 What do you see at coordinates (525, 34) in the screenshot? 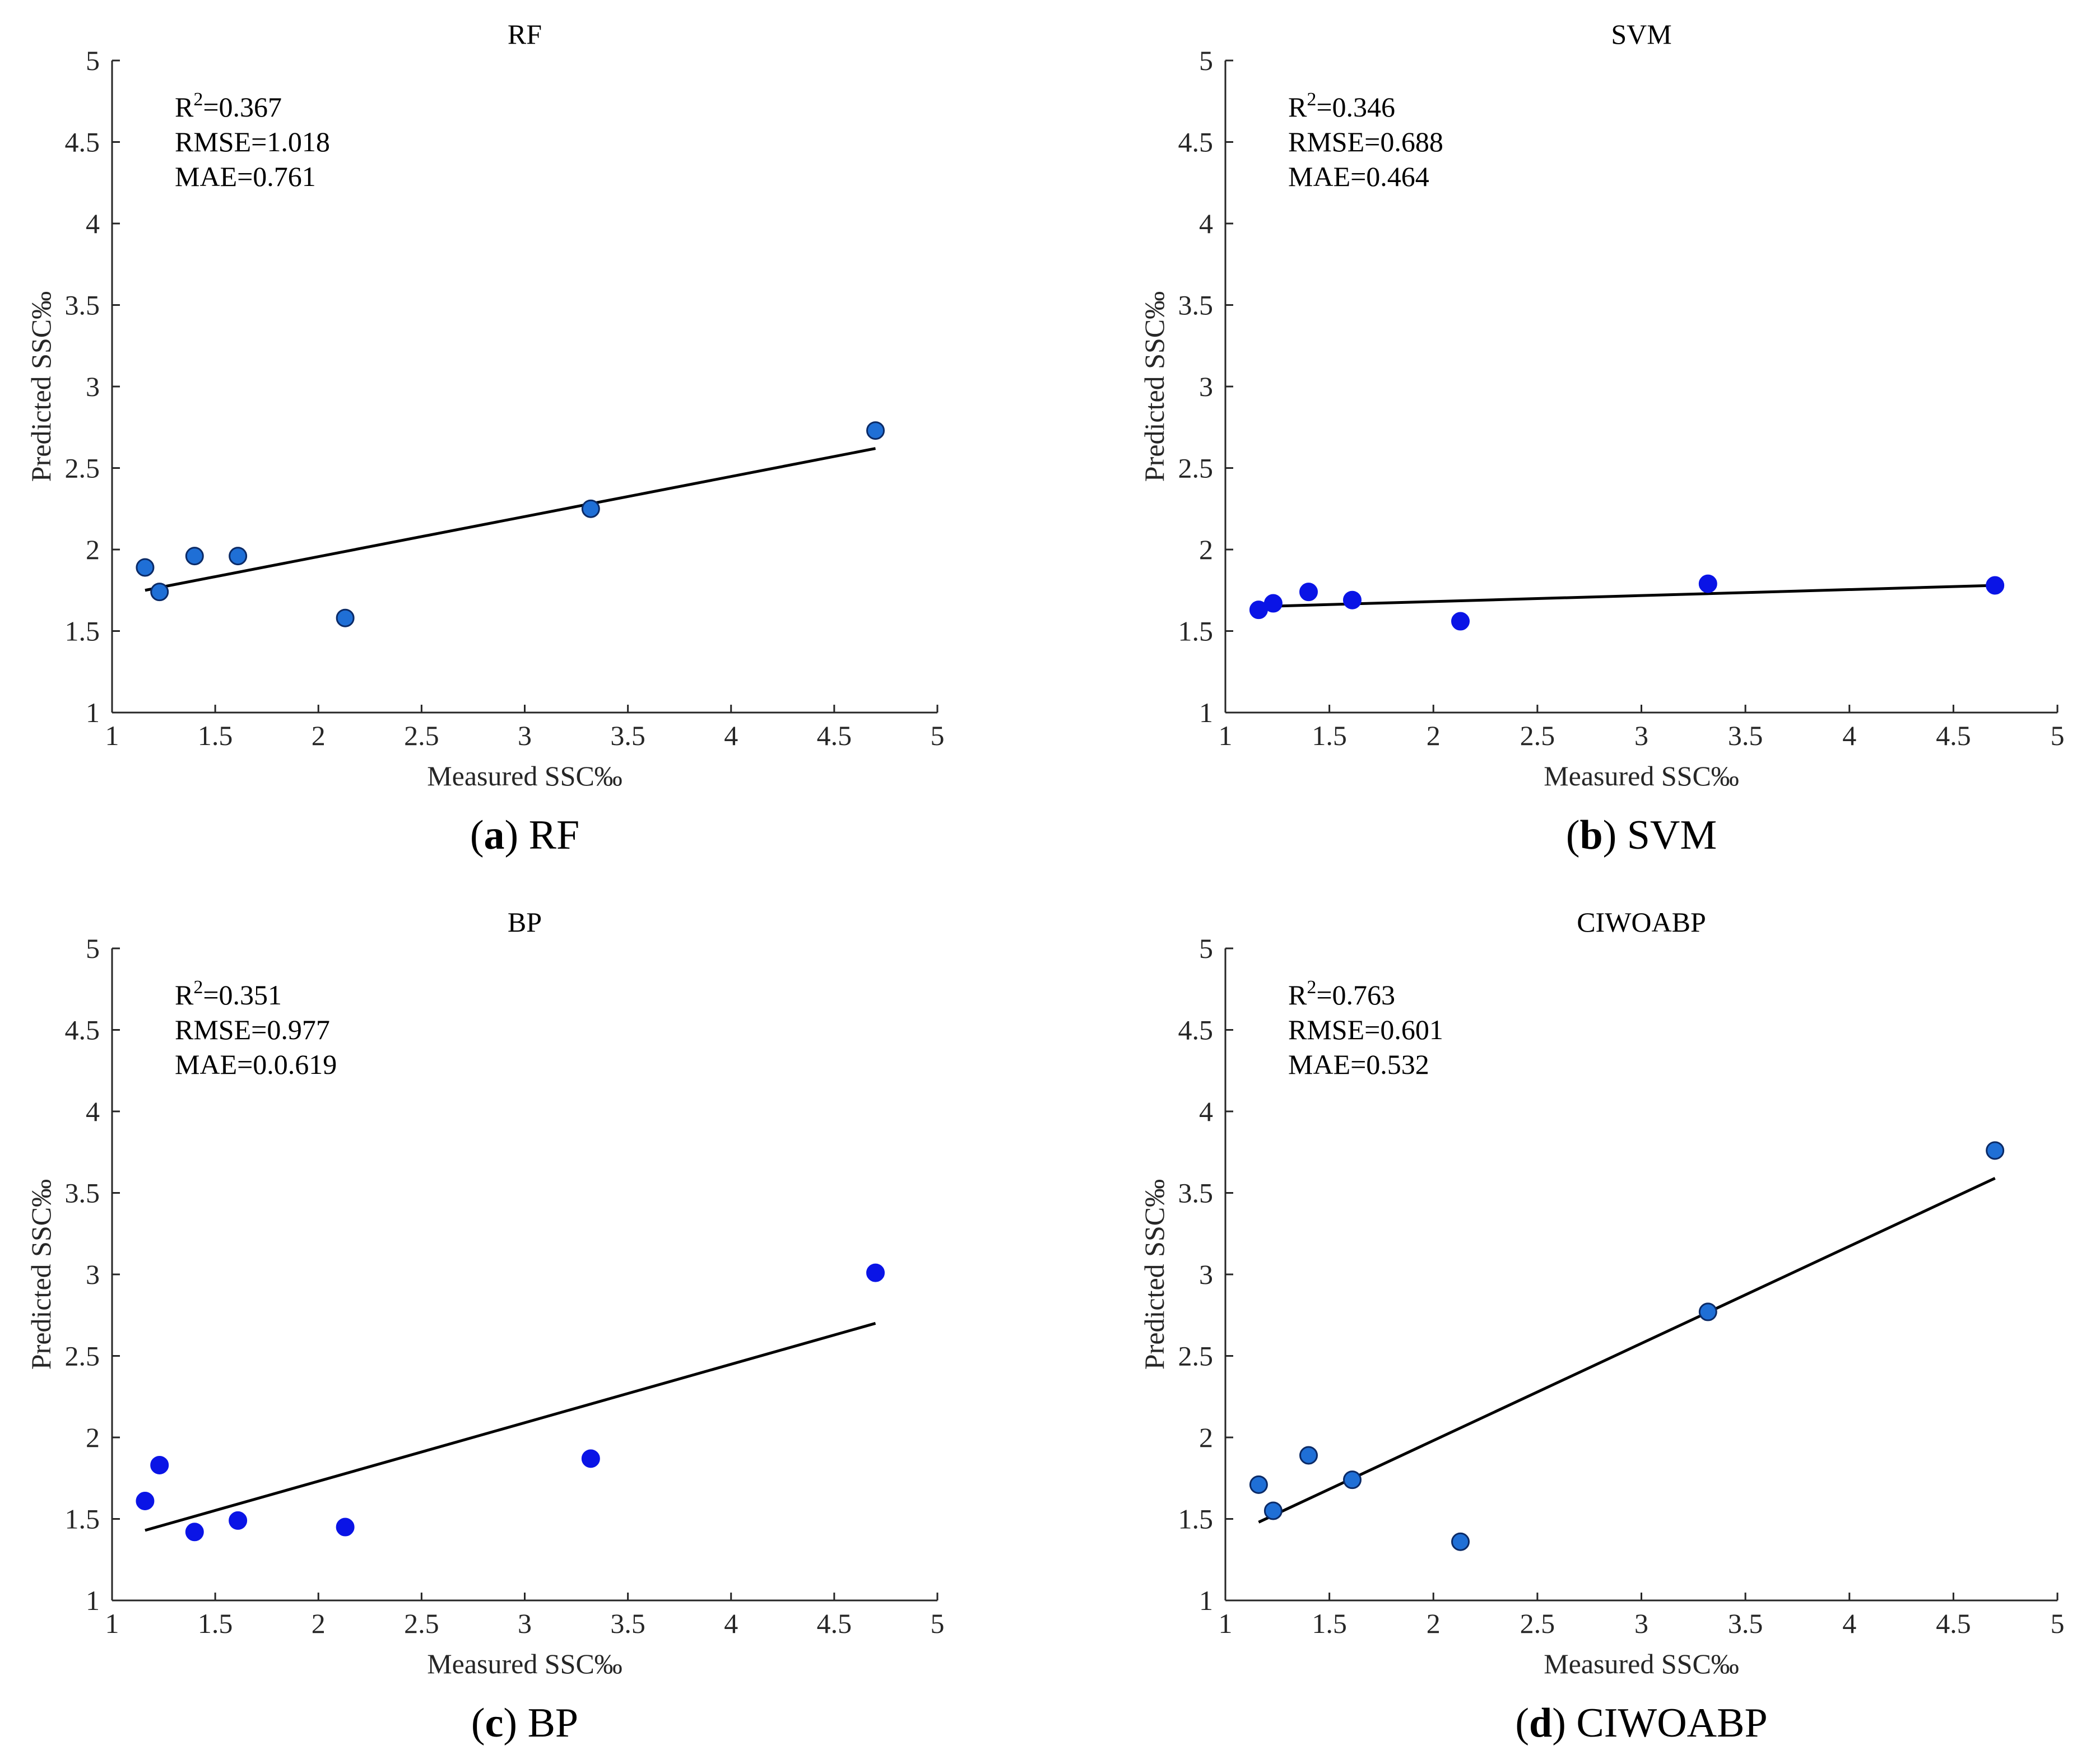
I see `chart-title: RF` at bounding box center [525, 34].